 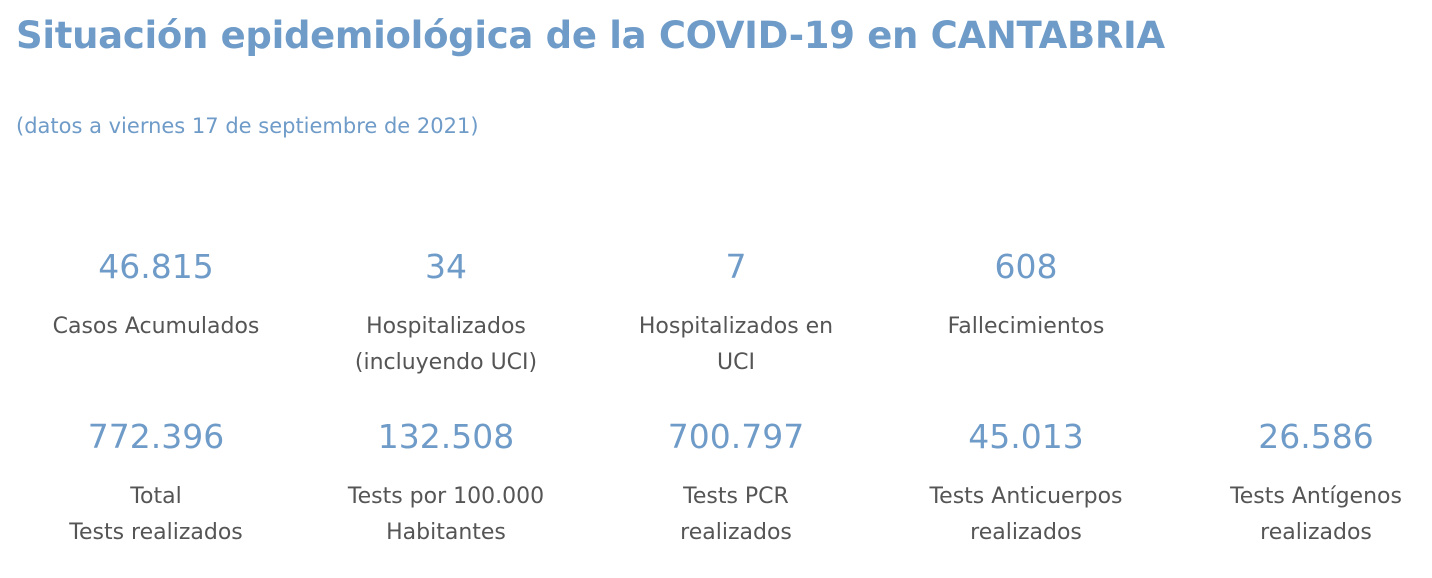 I want to click on stat-label-line: Hospitalizados en, so click(x=736, y=326).